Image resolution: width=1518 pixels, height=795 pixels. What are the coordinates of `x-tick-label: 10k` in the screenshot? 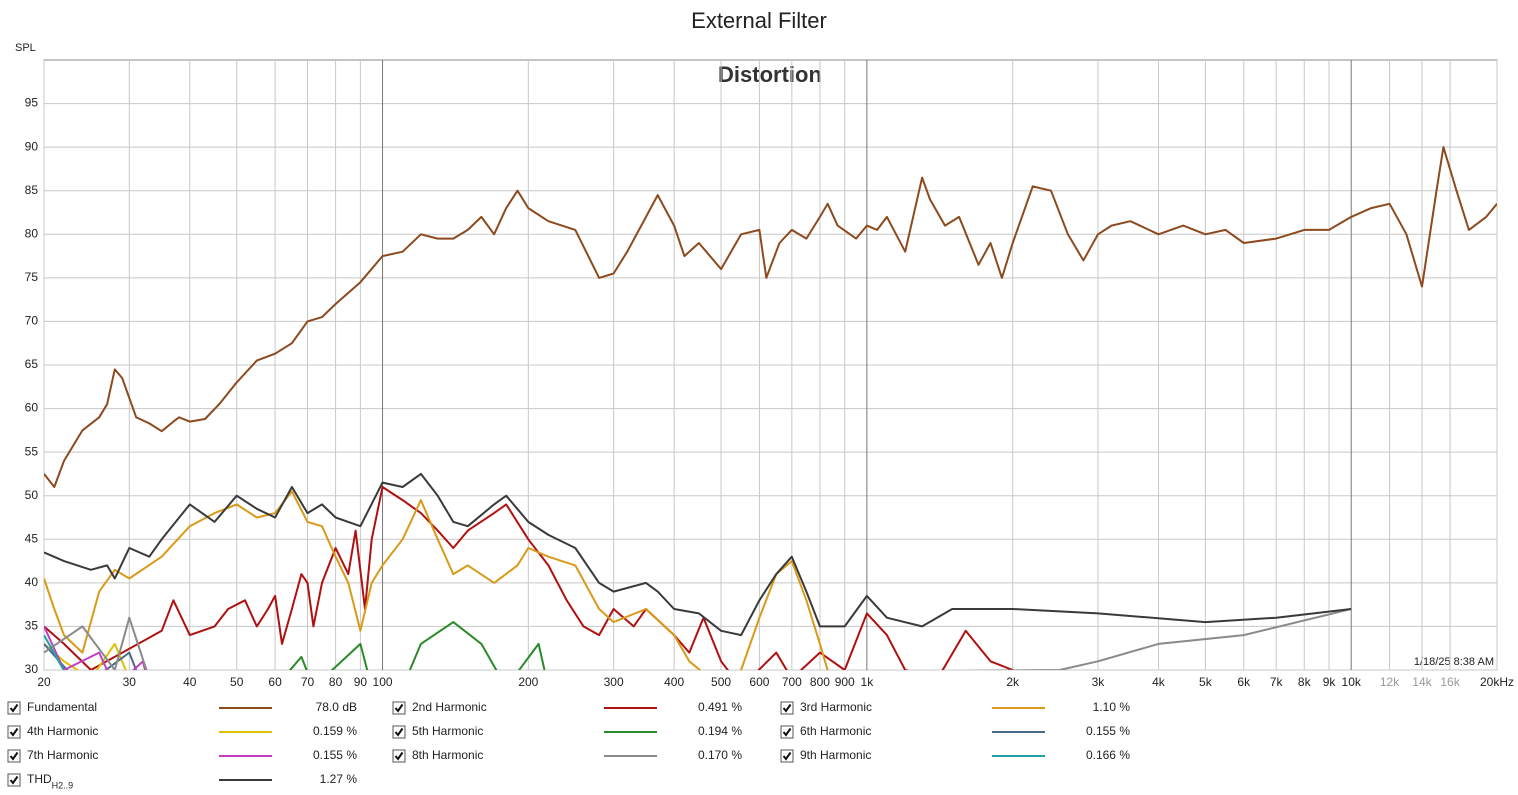 It's located at (1352, 682).